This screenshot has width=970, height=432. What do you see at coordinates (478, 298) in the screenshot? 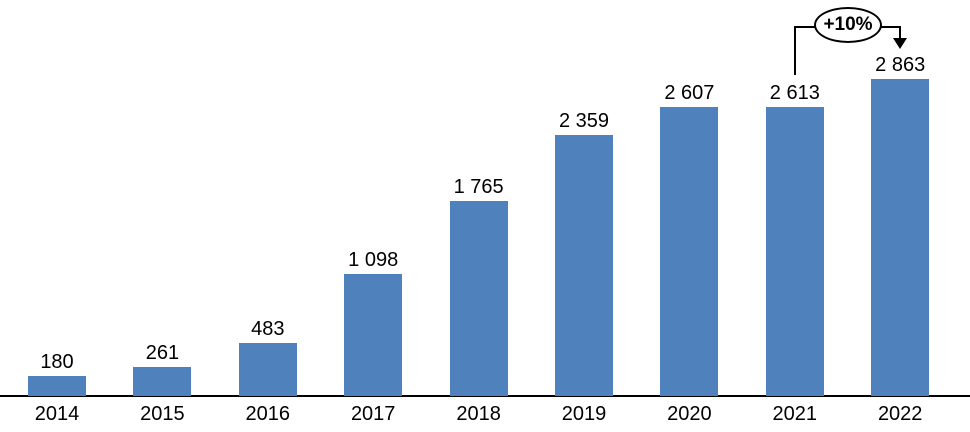
I see `bar-2018` at bounding box center [478, 298].